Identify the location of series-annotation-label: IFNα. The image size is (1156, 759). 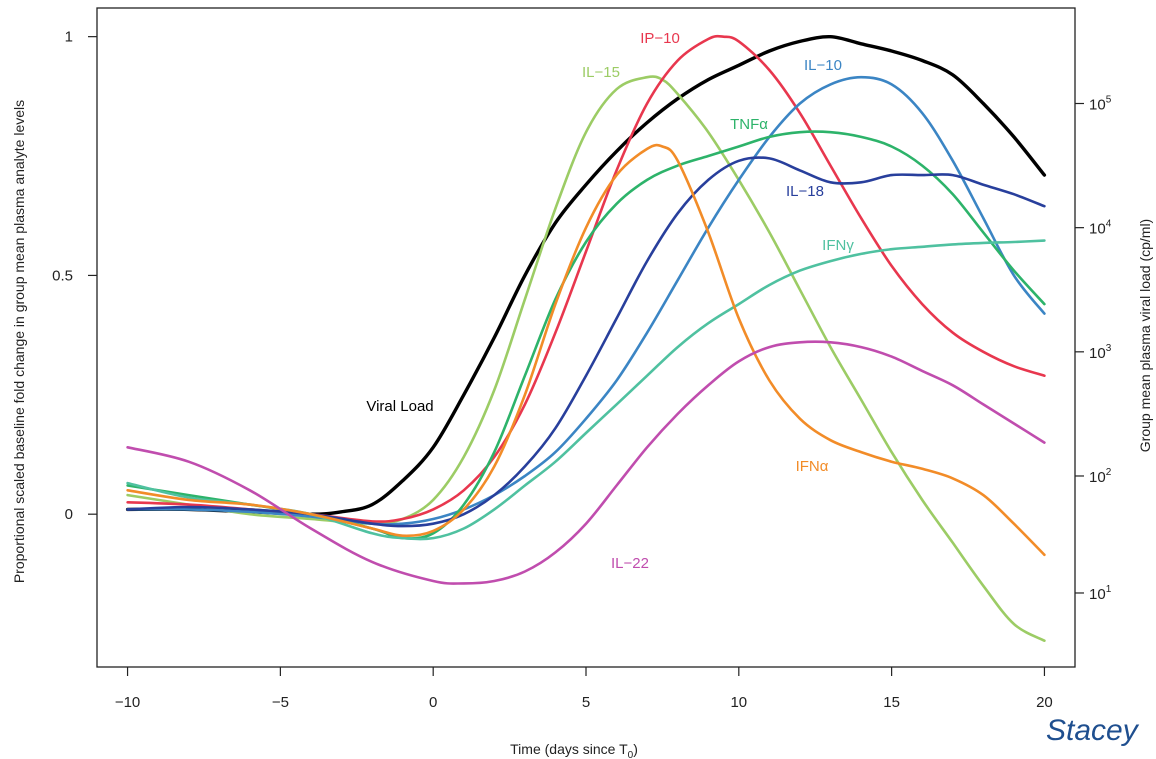
(812, 466).